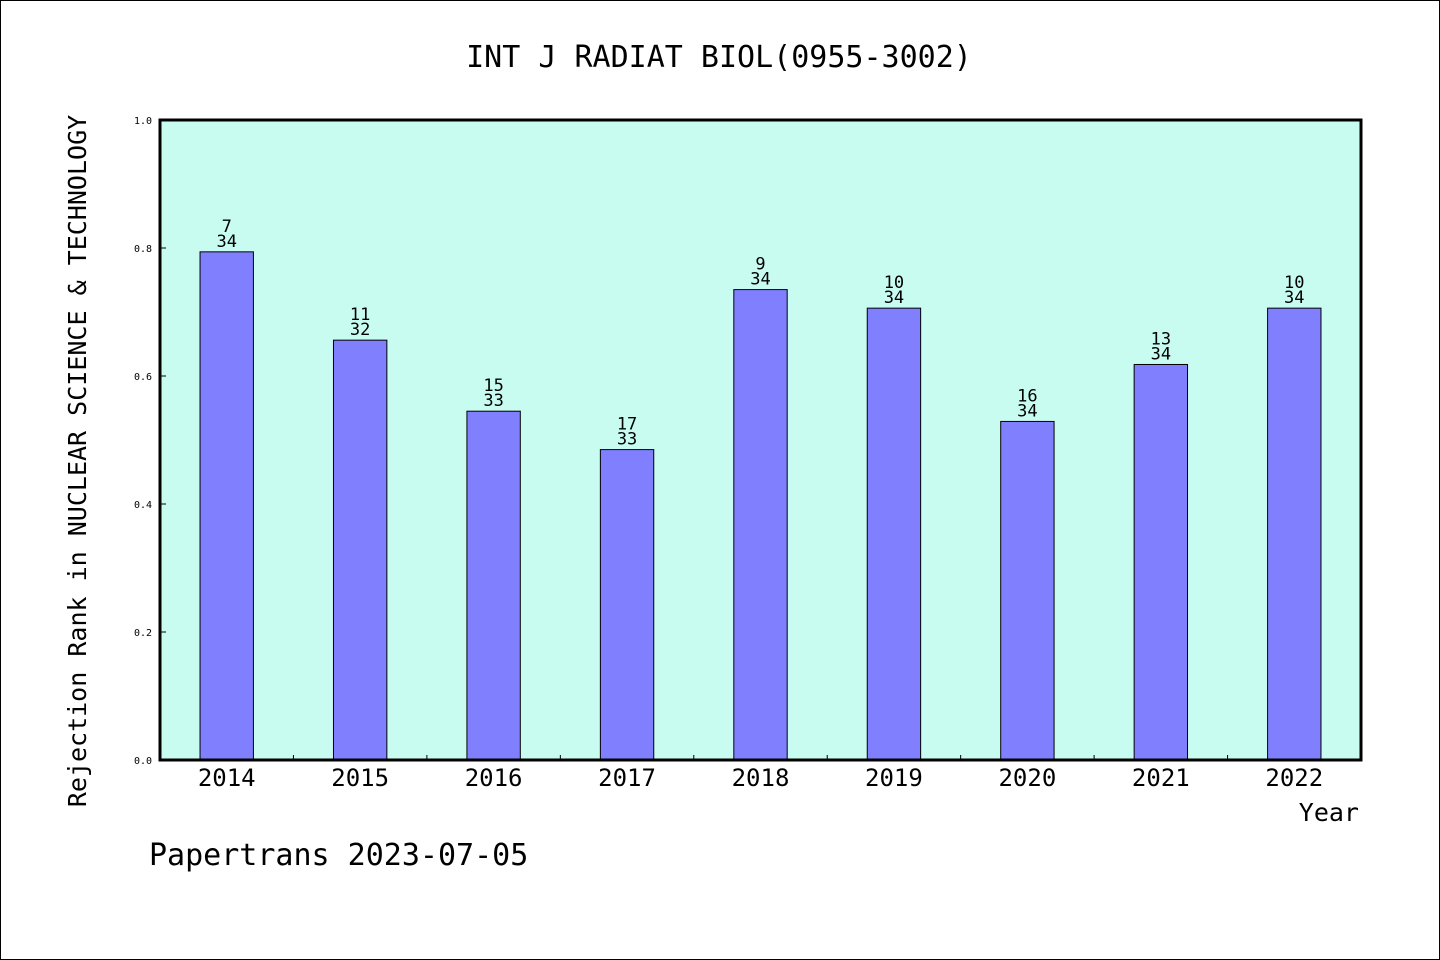 Image resolution: width=1440 pixels, height=960 pixels. I want to click on y-tick-label-0.4: 0.4, so click(143, 505).